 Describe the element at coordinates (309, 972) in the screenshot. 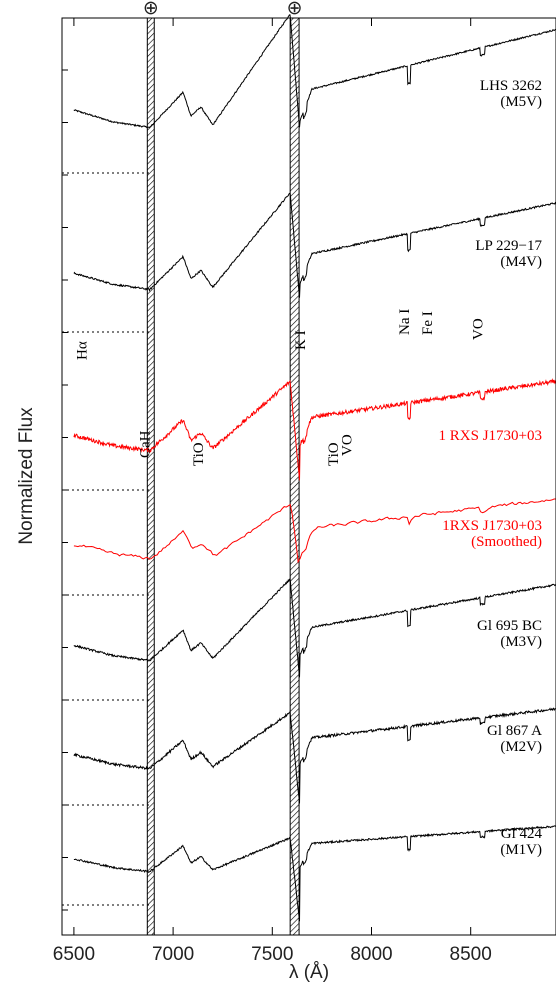

I see `x-axis-title: λ (Å)` at that location.